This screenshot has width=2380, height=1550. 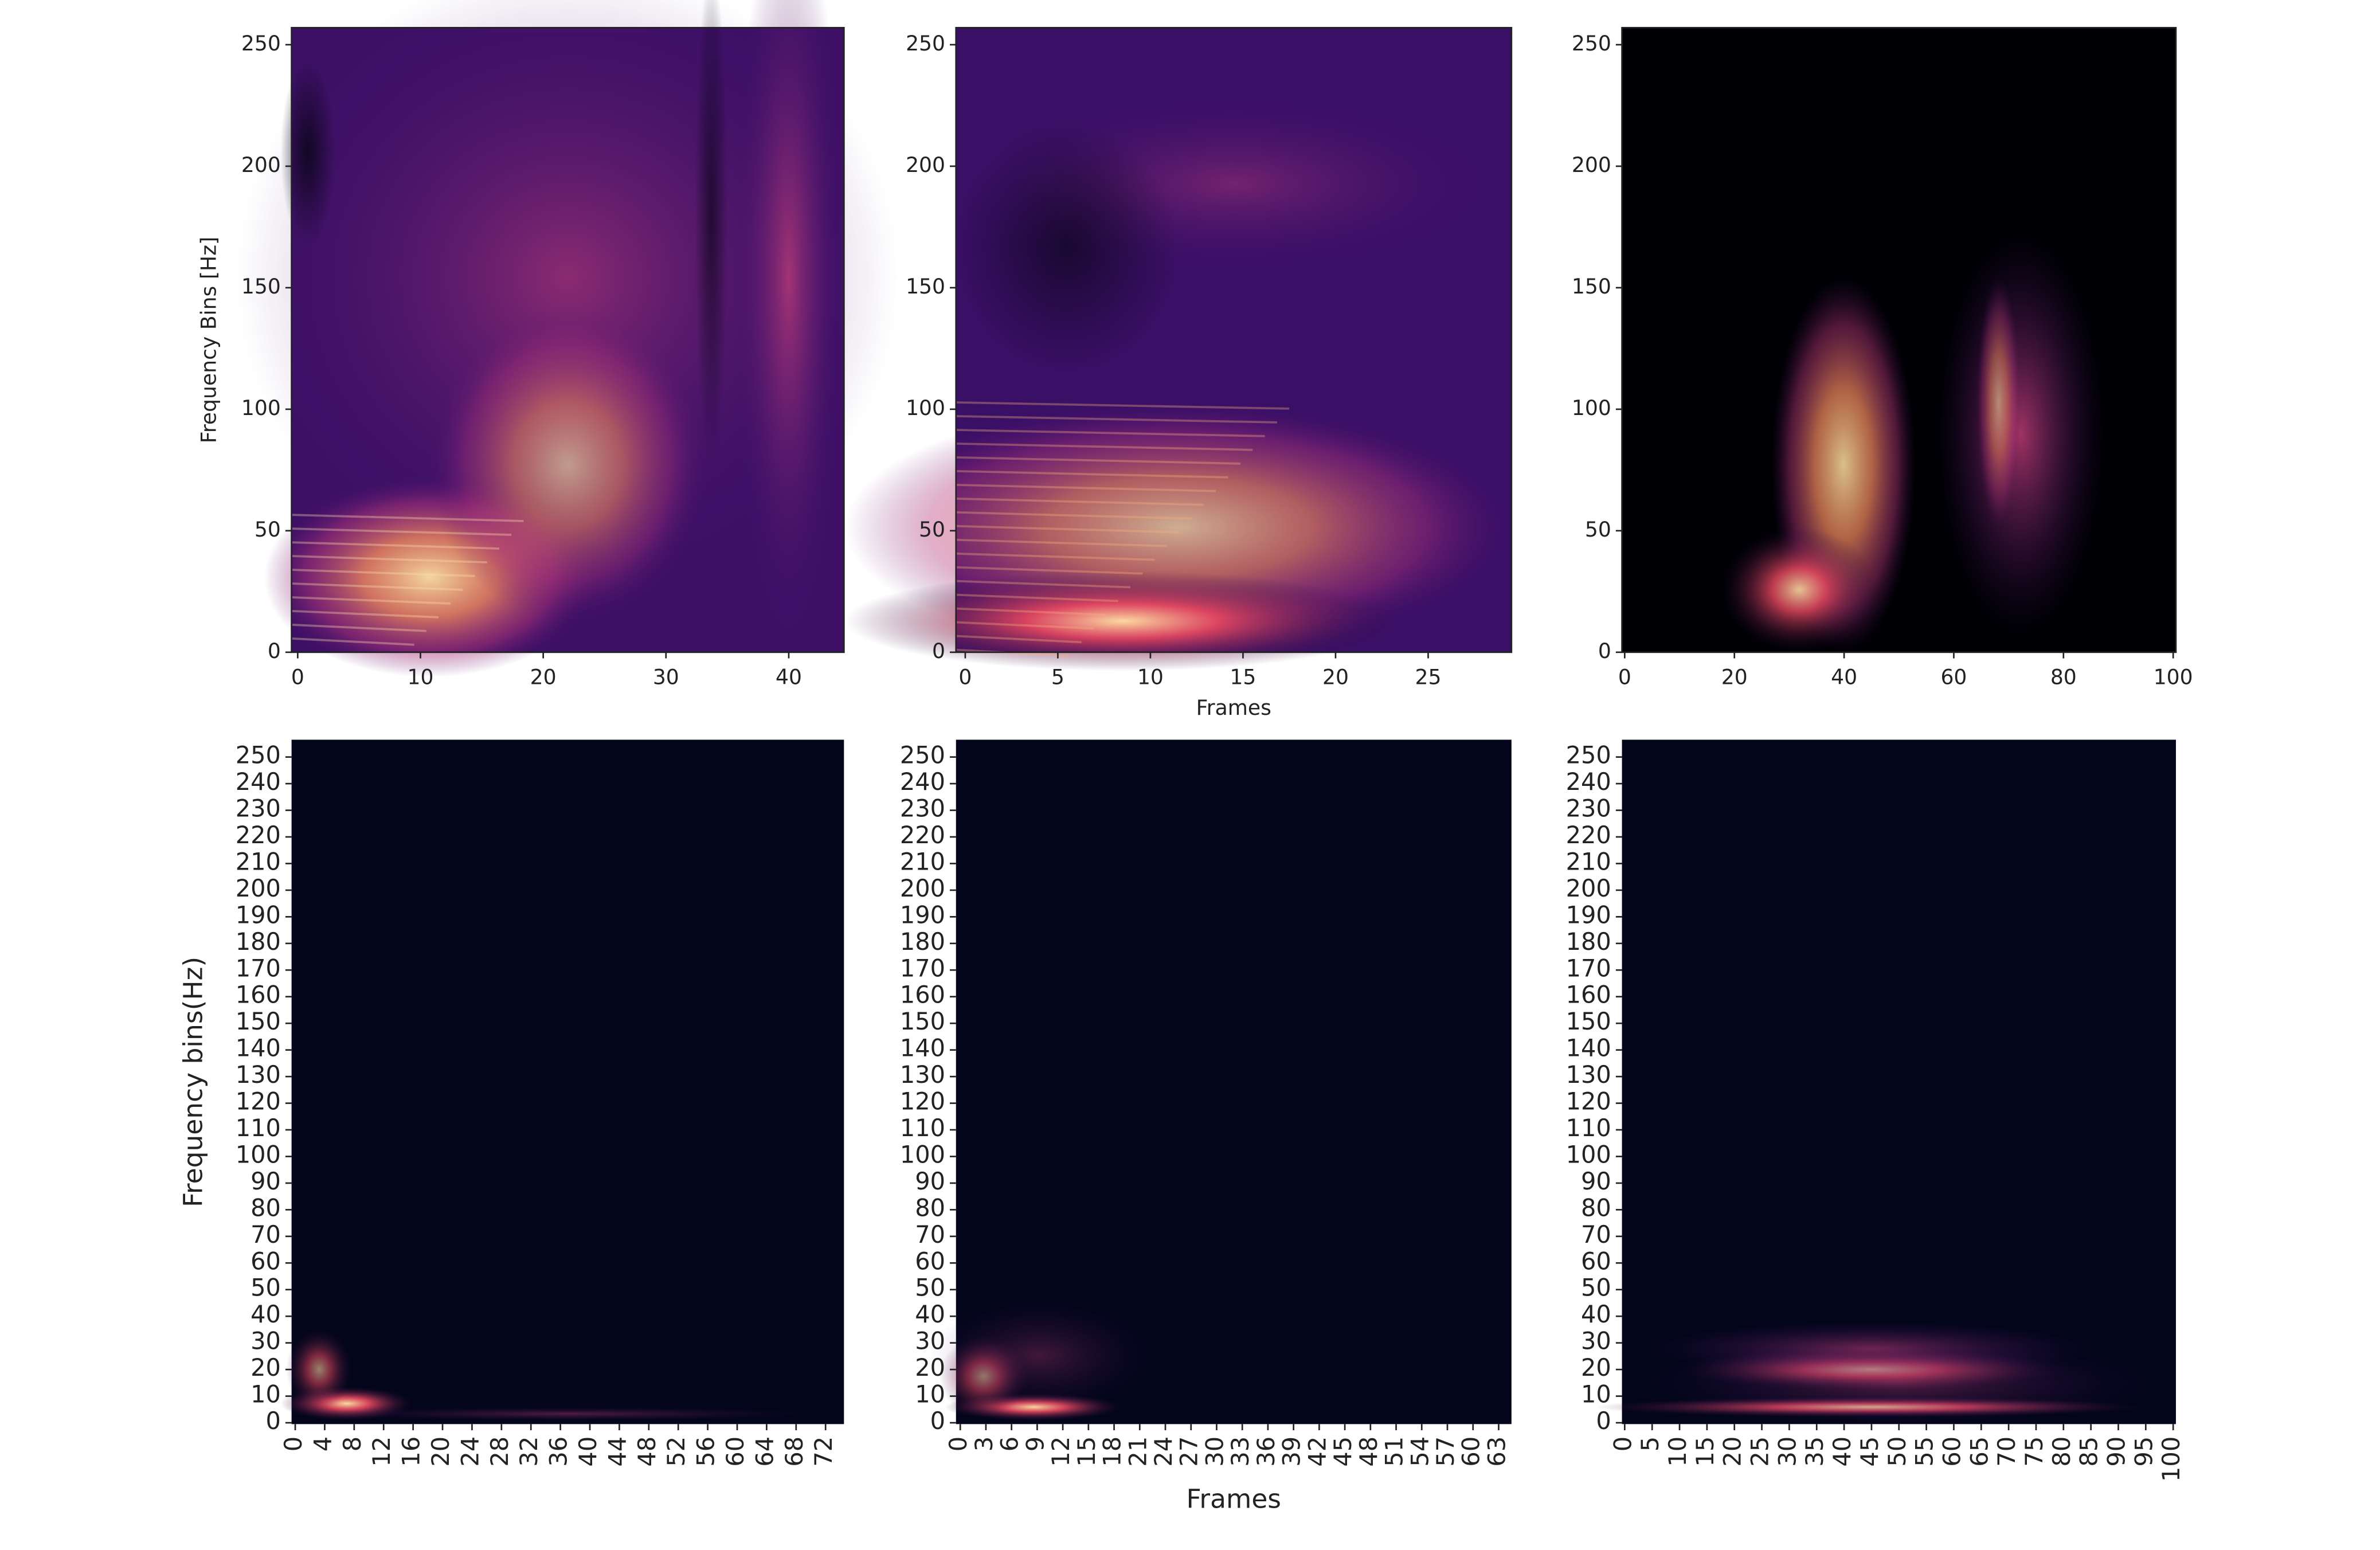 I want to click on y-tick-label: 190, so click(x=258, y=915).